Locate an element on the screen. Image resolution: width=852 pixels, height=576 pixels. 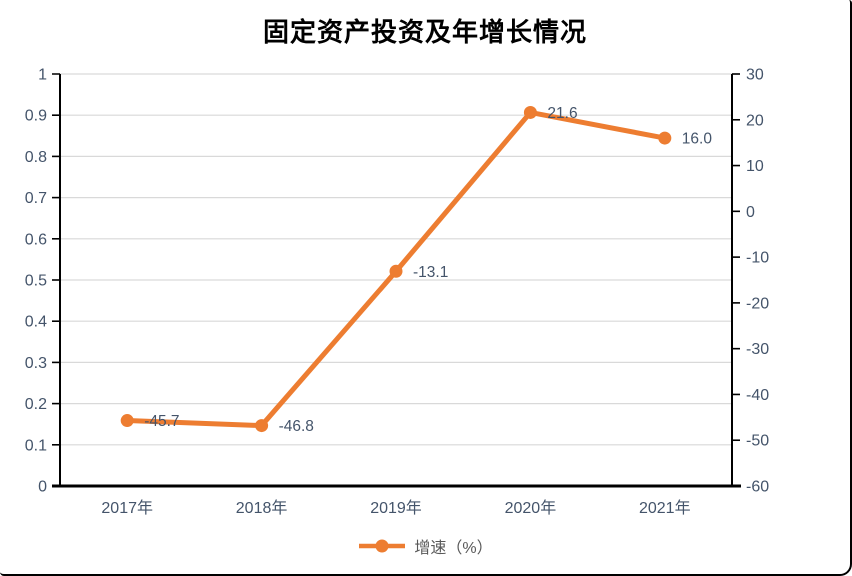
left-axis-tick-label: 0 is located at coordinates (42, 487).